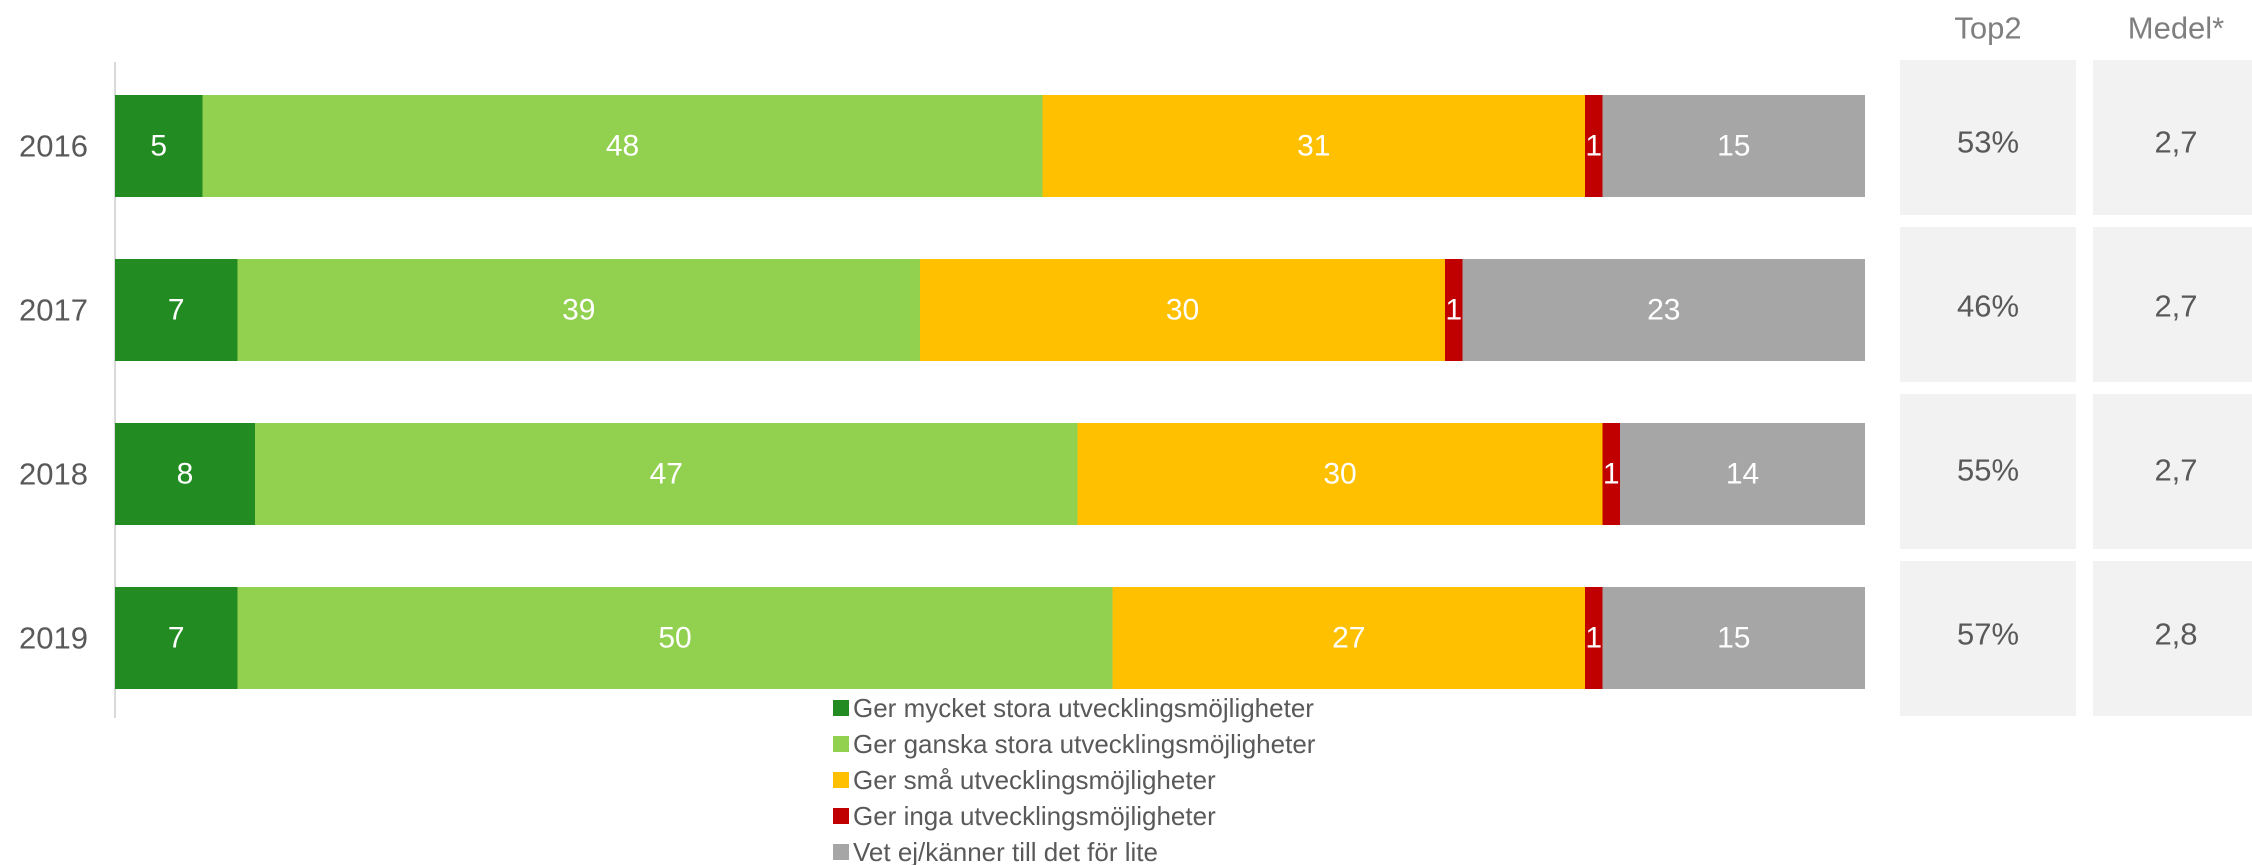 The image size is (2252, 865). I want to click on data-label-2019-0: 7, so click(176, 638).